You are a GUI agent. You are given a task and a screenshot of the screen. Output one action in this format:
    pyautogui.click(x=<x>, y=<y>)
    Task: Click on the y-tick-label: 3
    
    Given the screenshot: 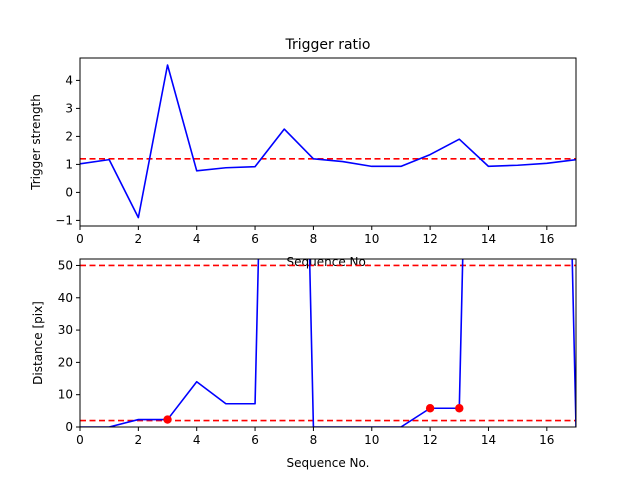 What is the action you would take?
    pyautogui.click(x=69, y=108)
    